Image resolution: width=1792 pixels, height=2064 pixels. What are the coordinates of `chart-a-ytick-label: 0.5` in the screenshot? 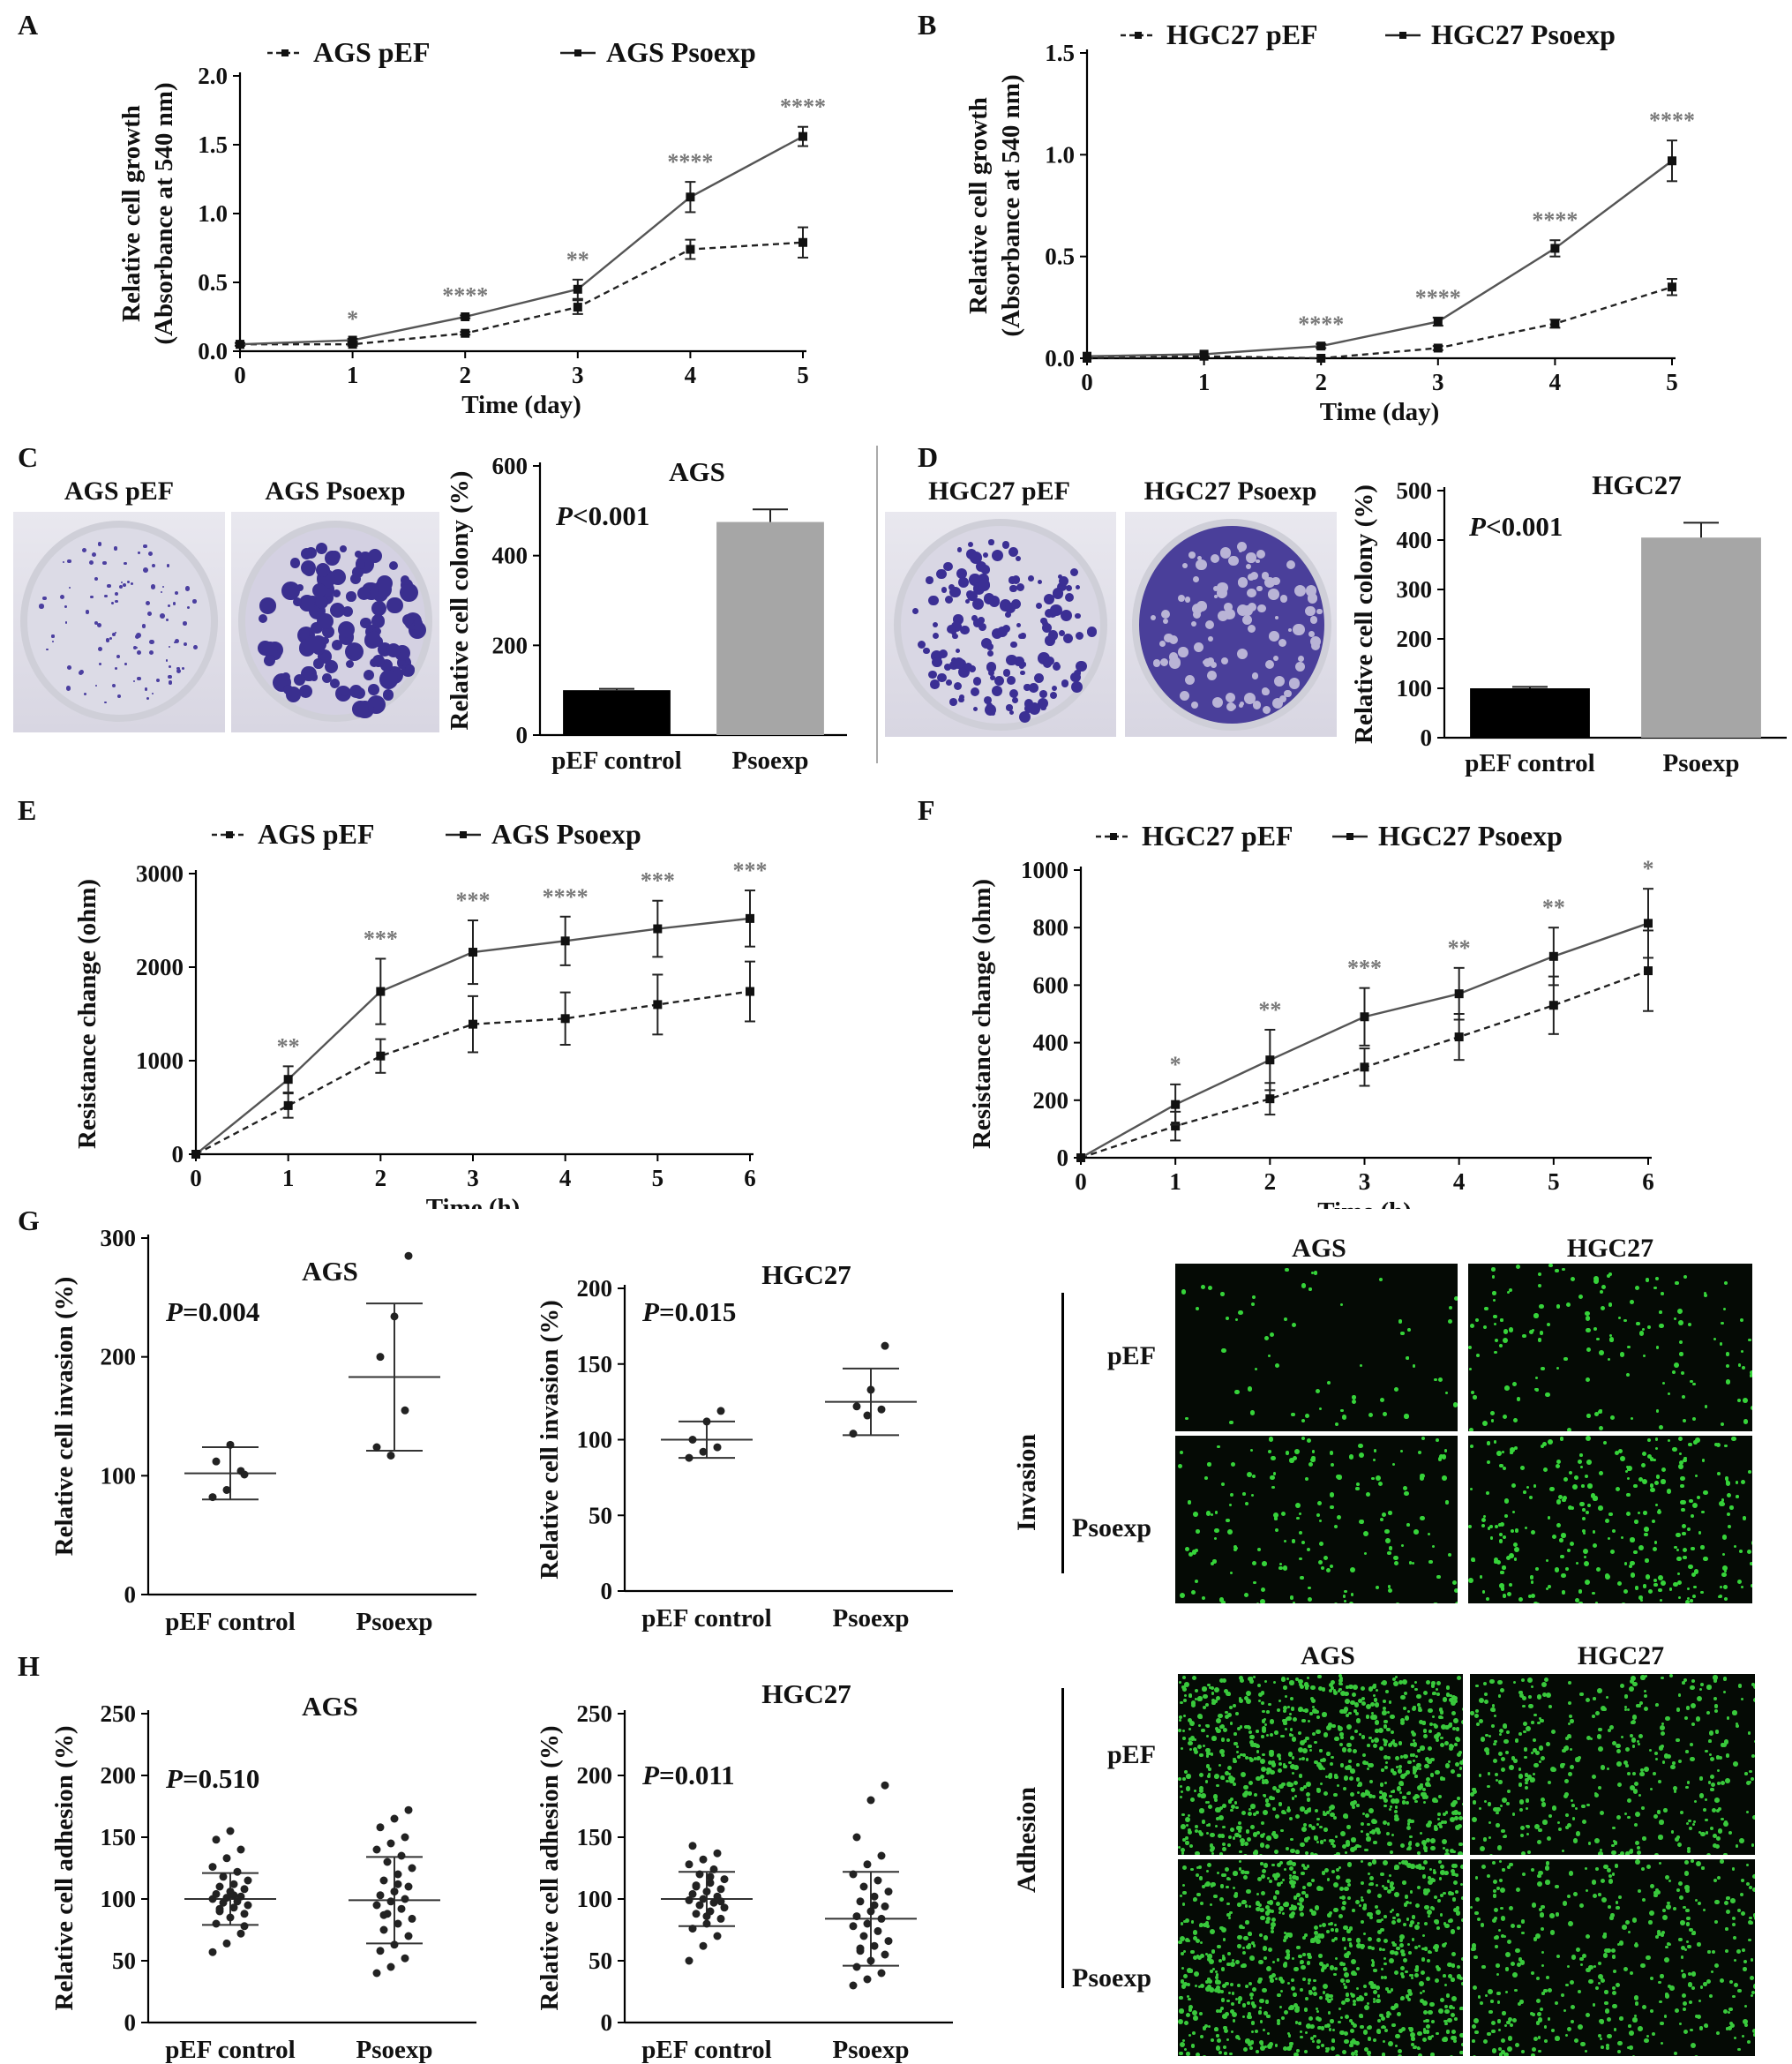 It's located at (213, 282).